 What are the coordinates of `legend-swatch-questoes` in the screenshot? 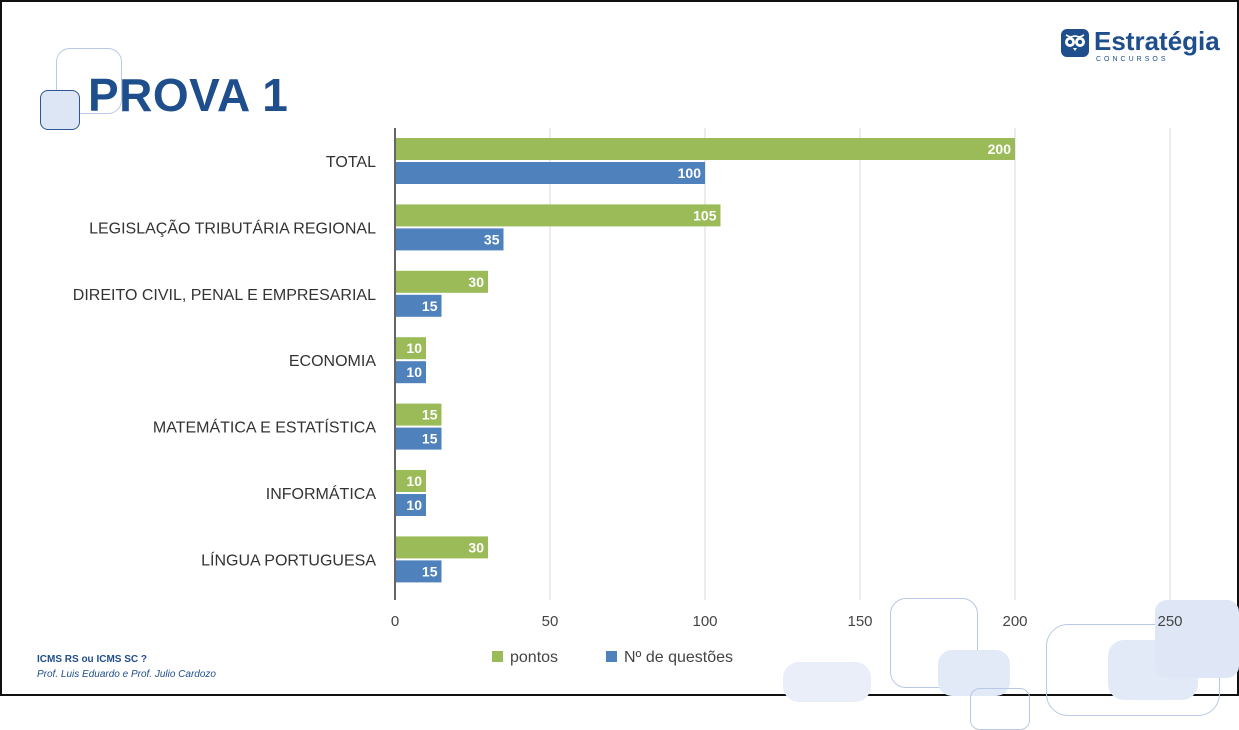 It's located at (611, 656).